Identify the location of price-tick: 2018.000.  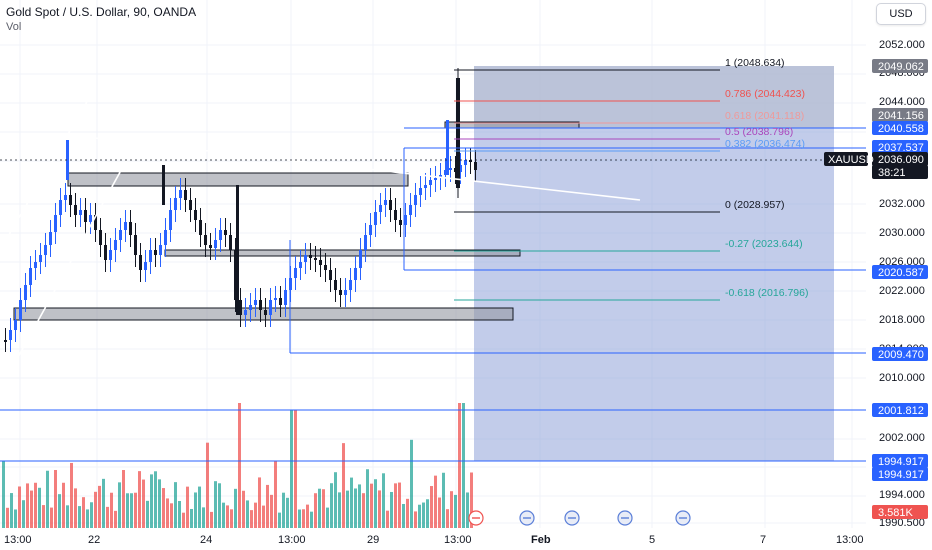
(902, 320).